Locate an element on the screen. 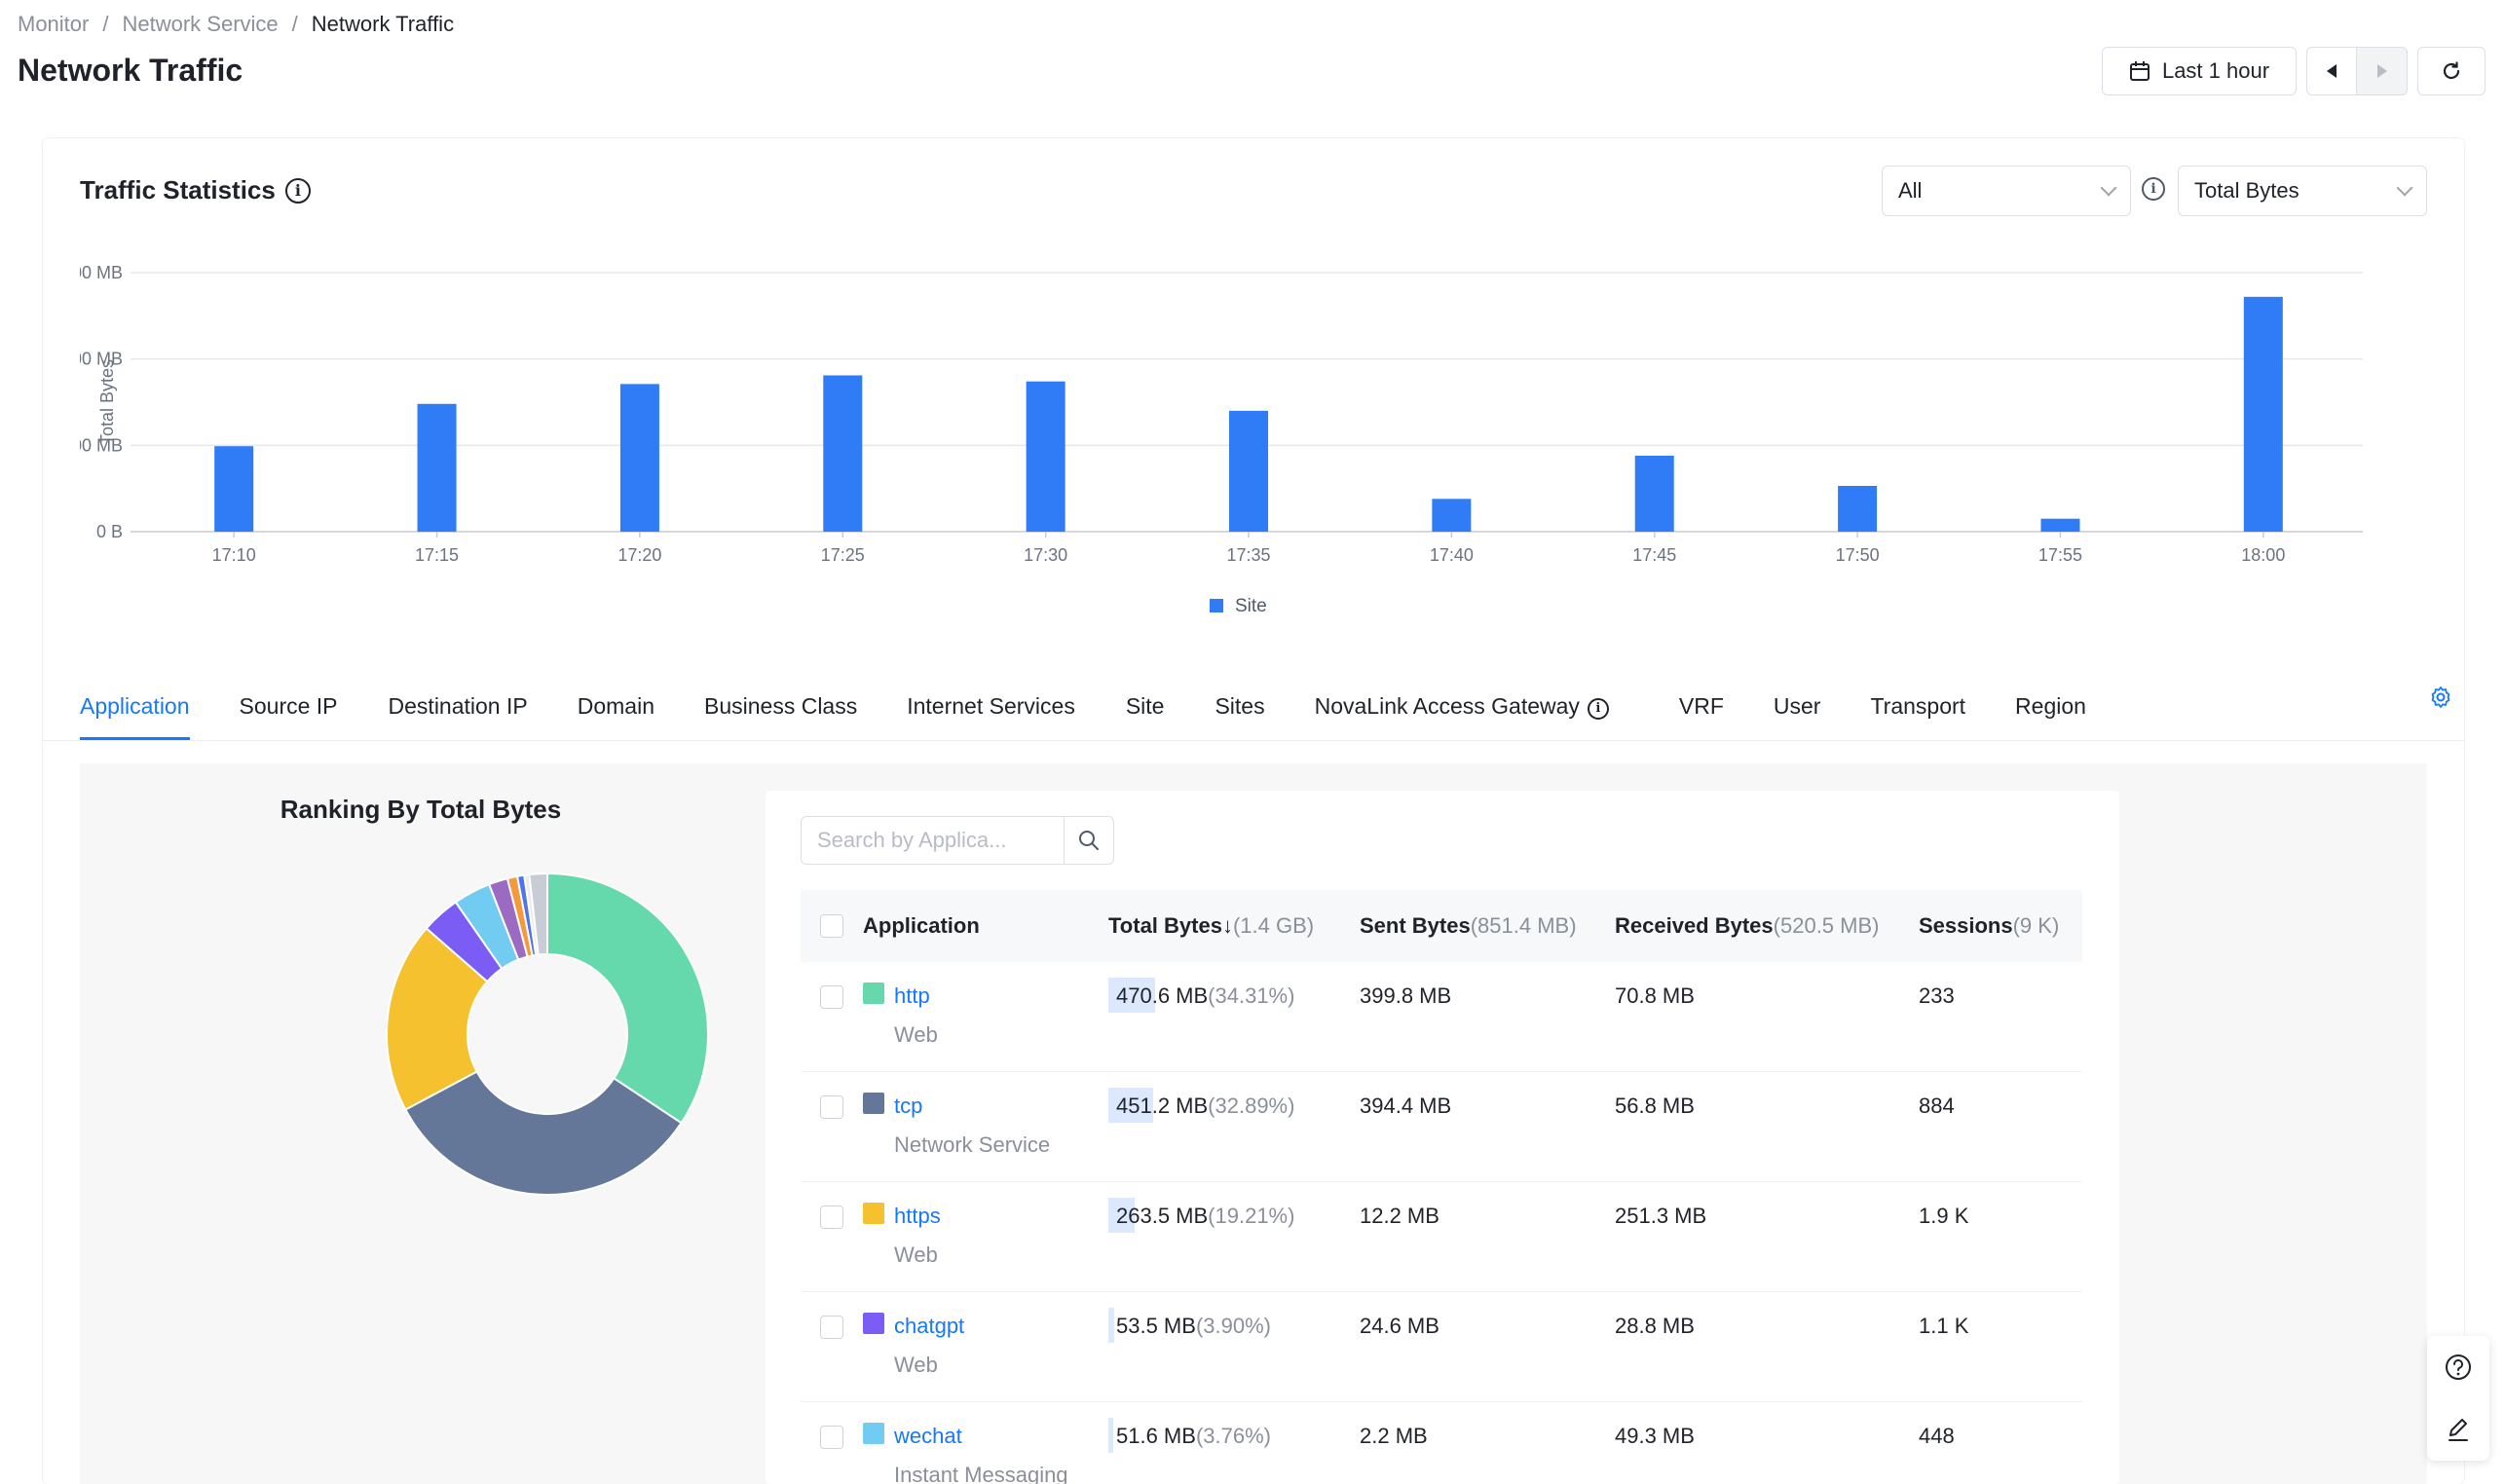 This screenshot has height=1484, width=2505. tab-source-ip: Source IP is located at coordinates (289, 711).